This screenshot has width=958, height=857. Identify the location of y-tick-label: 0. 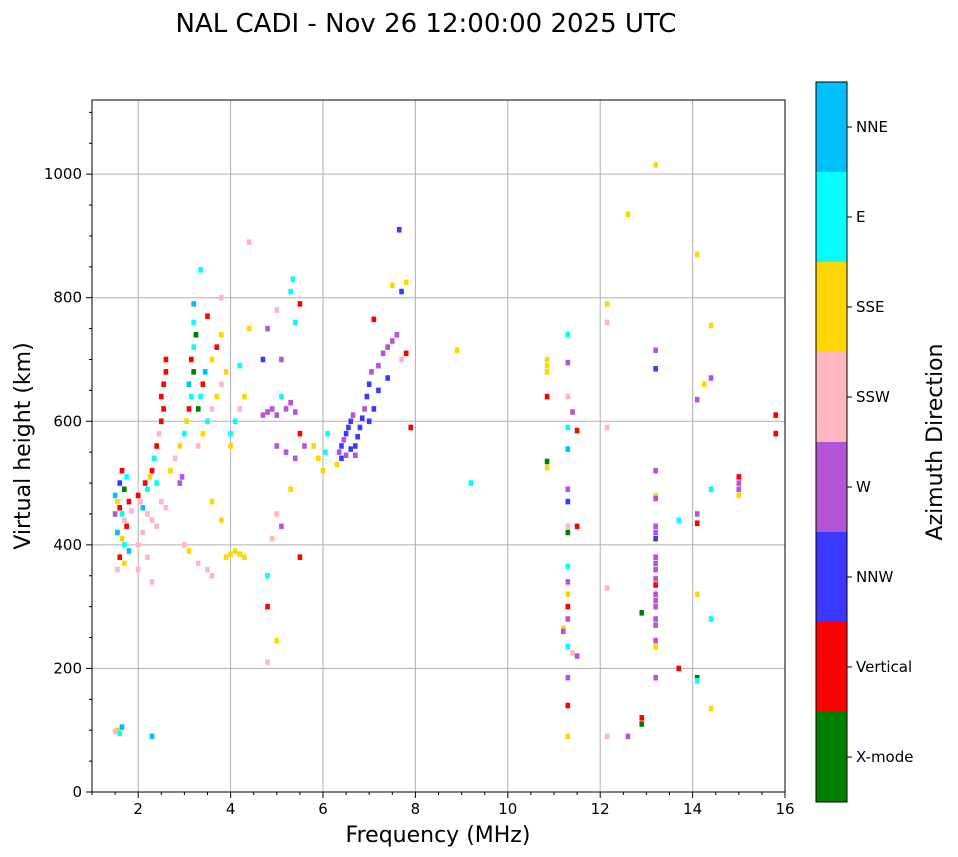
(77, 792).